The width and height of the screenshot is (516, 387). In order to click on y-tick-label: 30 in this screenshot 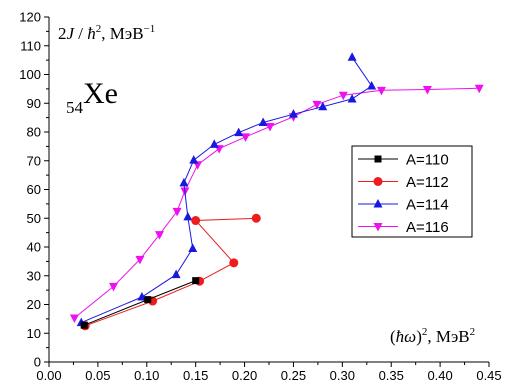, I will do `click(34, 275)`.